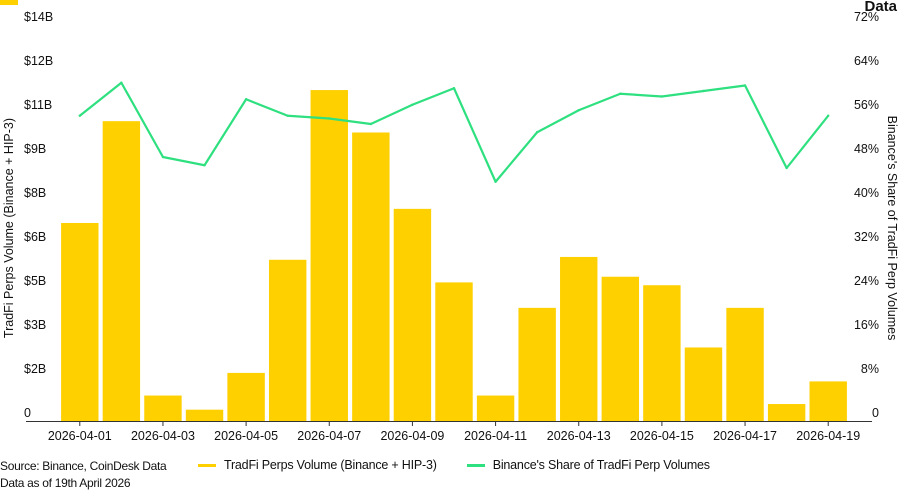  Describe the element at coordinates (412, 436) in the screenshot. I see `x-tick-label: 2026-04-09` at that location.